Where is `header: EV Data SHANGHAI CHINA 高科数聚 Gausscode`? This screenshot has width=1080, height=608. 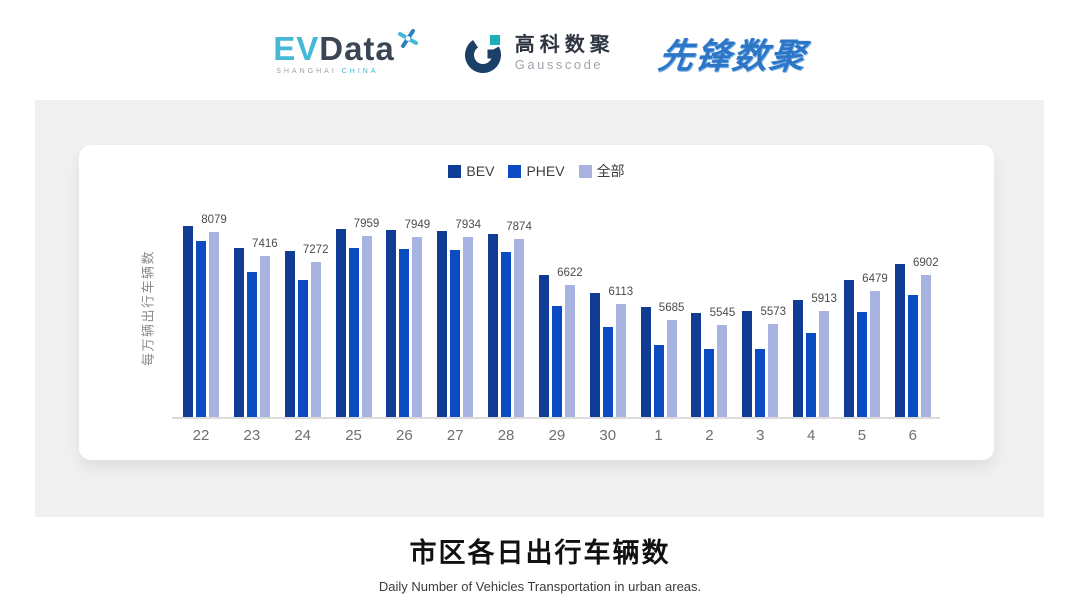 header: EV Data SHANGHAI CHINA 高科数聚 Gausscode is located at coordinates (540, 53).